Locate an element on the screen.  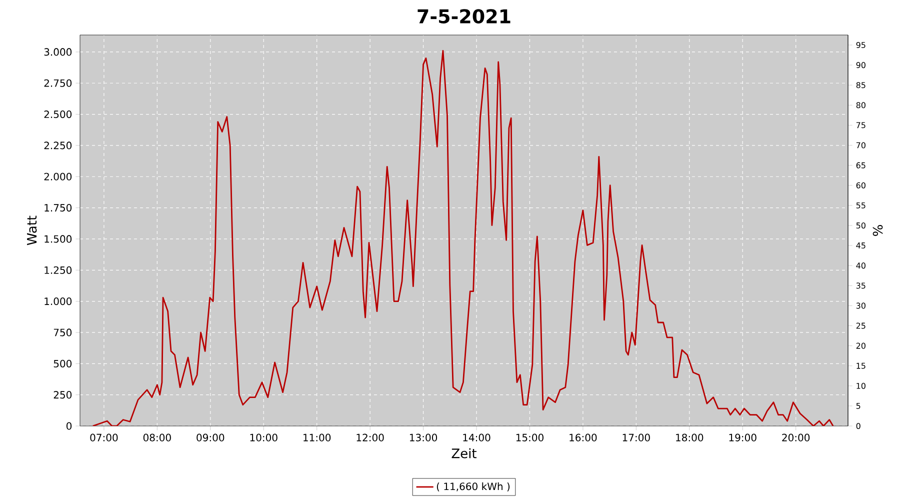
y2-tick-label: 10 is located at coordinates (861, 385).